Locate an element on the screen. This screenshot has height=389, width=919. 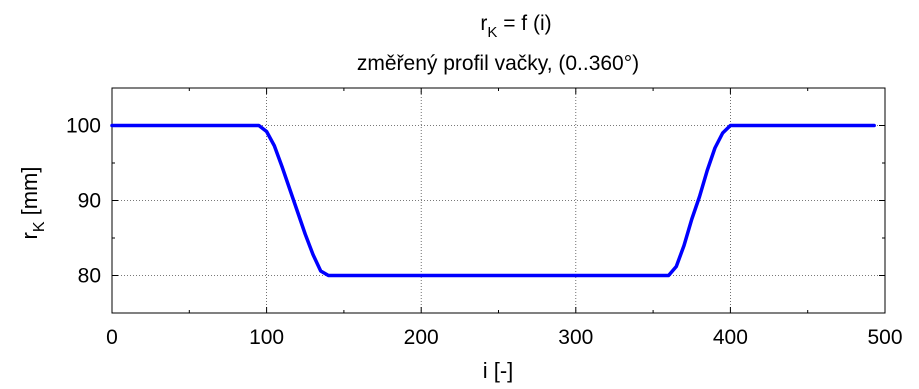
x-tick-label: 200 is located at coordinates (421, 337).